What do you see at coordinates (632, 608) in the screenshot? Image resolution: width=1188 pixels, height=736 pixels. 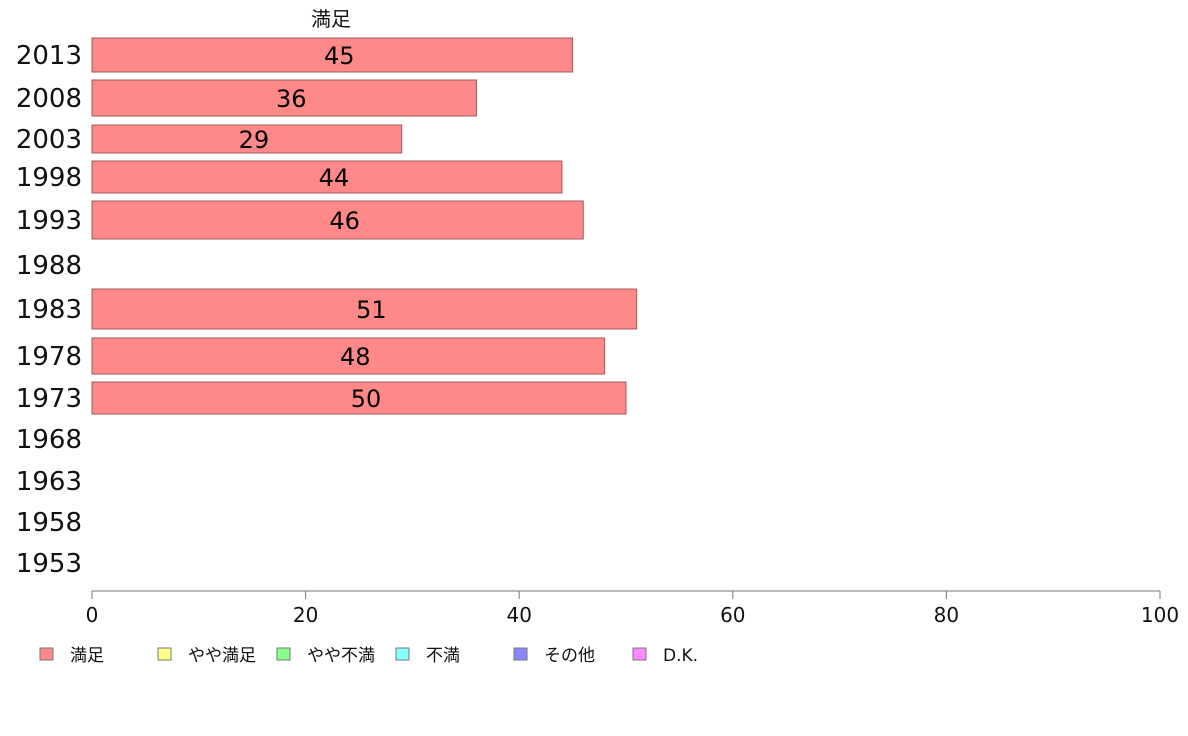 I see `x-axis: 0 20 40 60 80 100` at bounding box center [632, 608].